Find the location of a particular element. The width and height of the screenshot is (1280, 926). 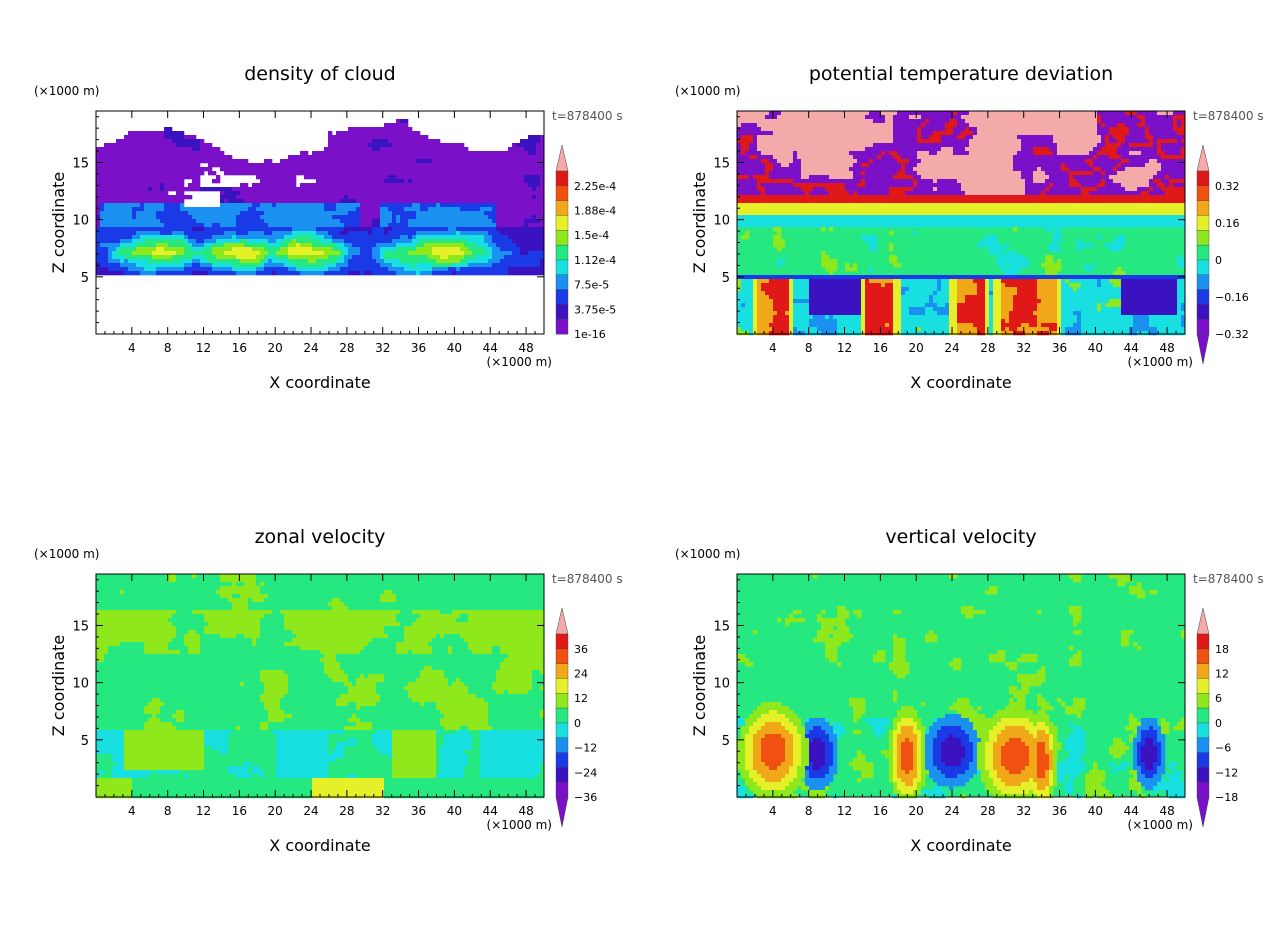

x-unit-label: (×1000 m) is located at coordinates (519, 362).